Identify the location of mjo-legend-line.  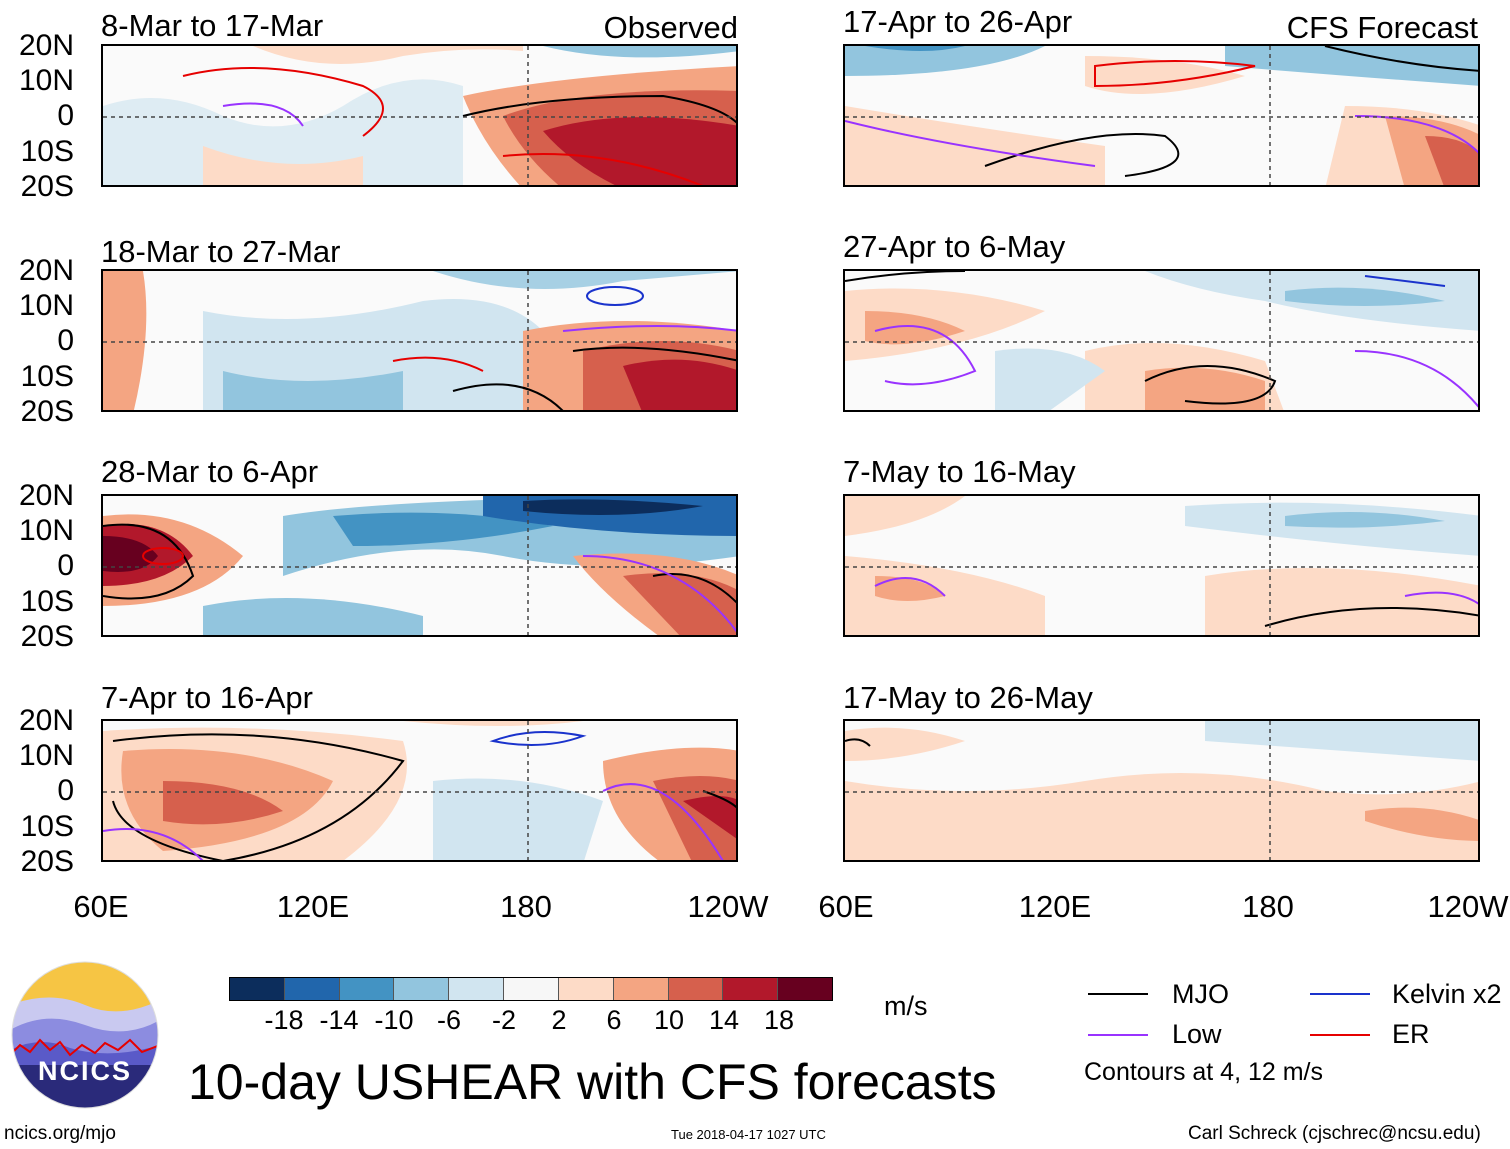
(1118, 994).